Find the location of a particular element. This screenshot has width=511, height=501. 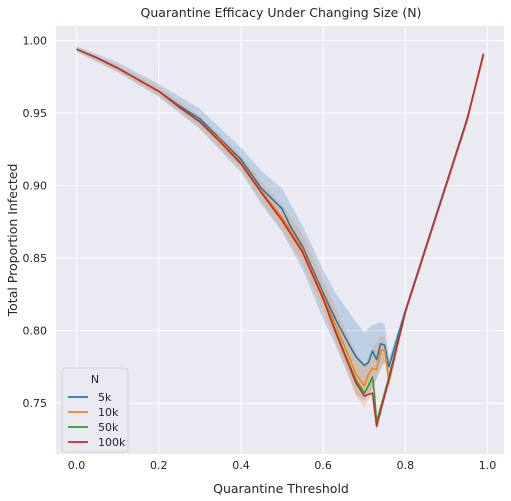

legend-label-10k: 10k is located at coordinates (108, 412).